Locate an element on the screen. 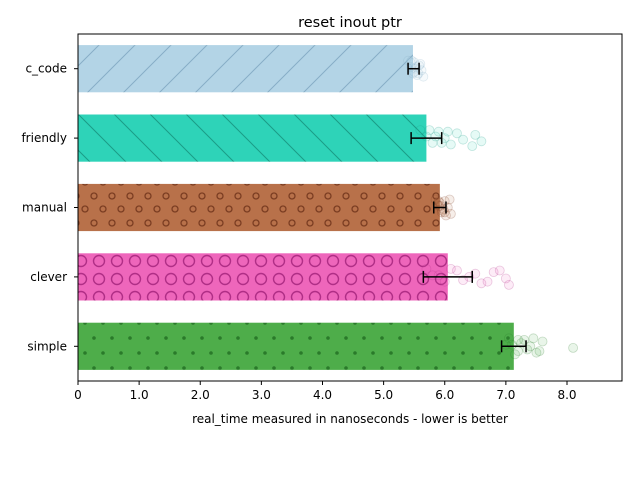  y-tick-label: c_code is located at coordinates (46, 69).